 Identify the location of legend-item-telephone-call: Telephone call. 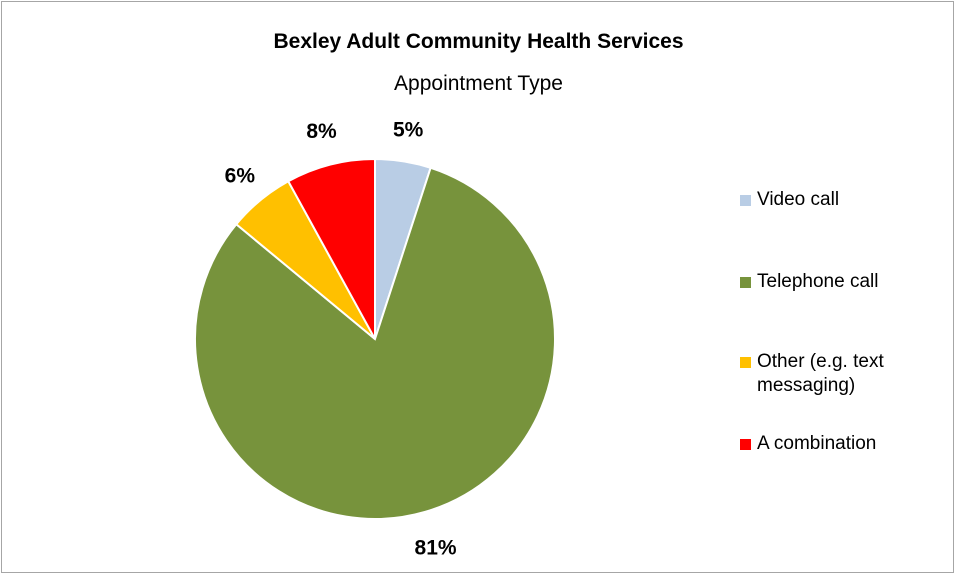
(838, 282).